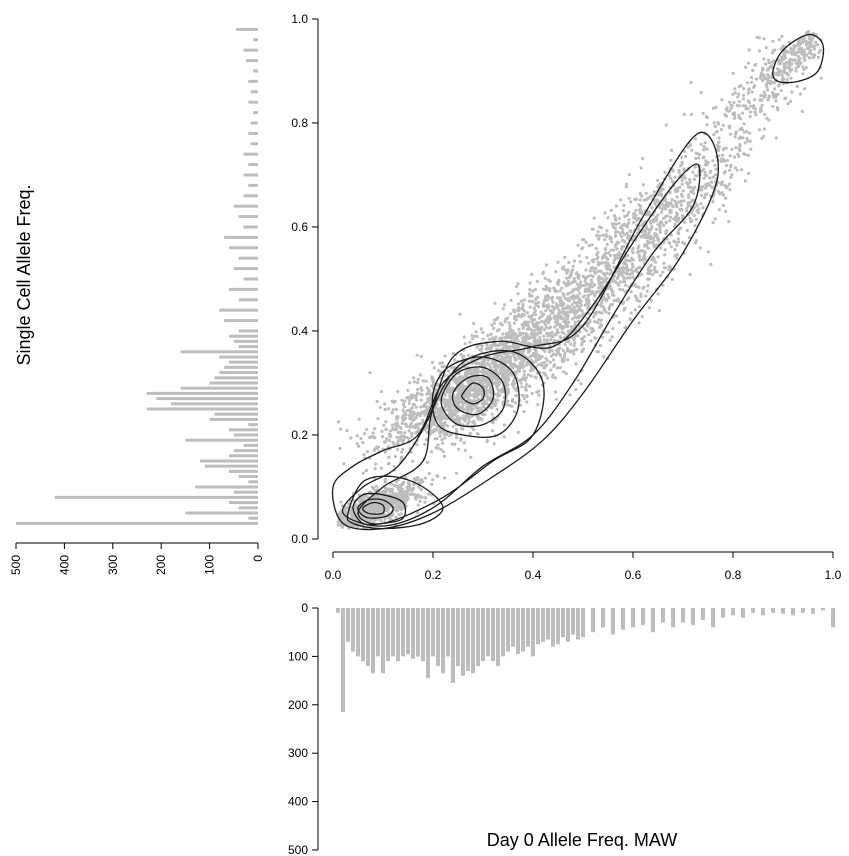 The image size is (849, 856). Describe the element at coordinates (533, 575) in the screenshot. I see `x-tick-label: 0.4` at that location.